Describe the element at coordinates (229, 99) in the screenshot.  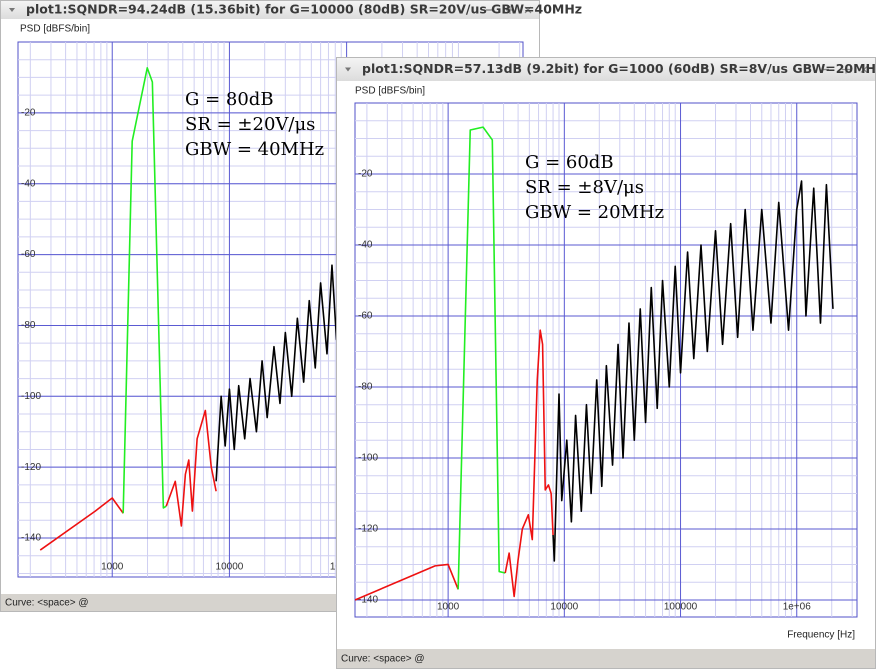
I see `annotation: G = 80dB` at that location.